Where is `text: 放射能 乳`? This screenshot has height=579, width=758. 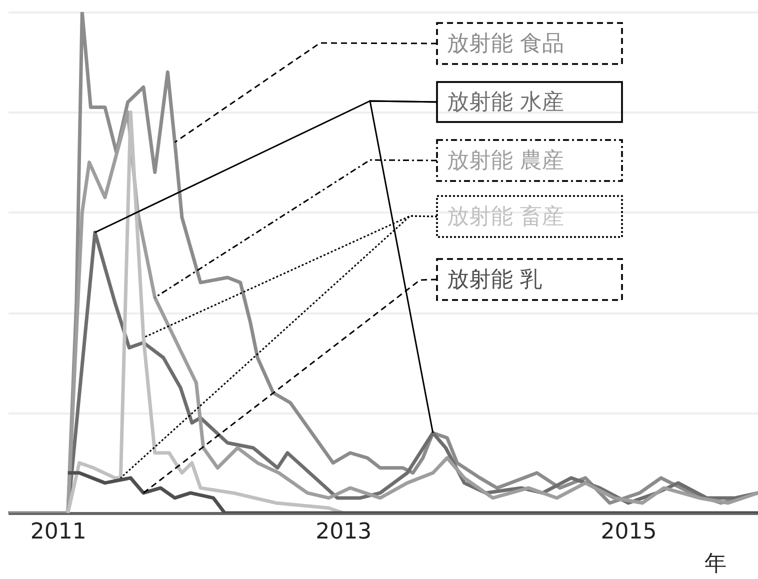
text: 放射能 乳 is located at coordinates (494, 280).